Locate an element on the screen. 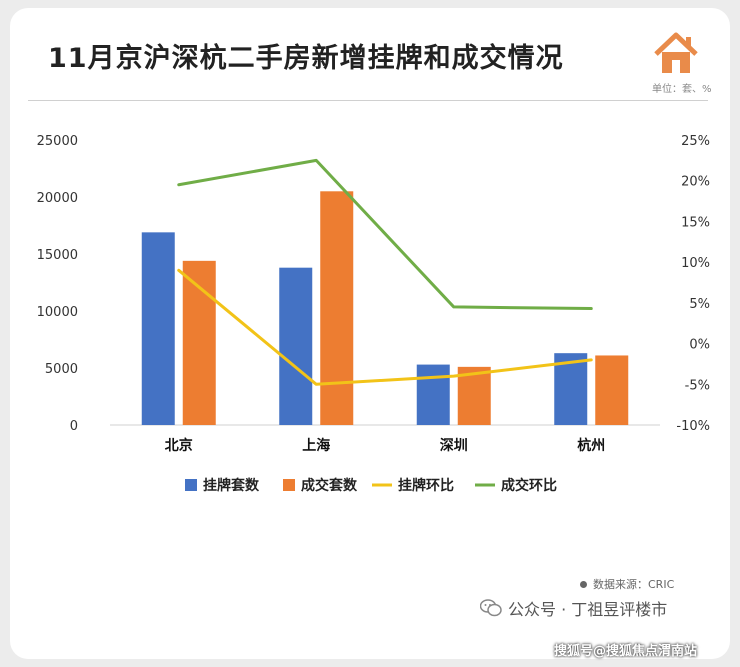  right-tick-label: 0% is located at coordinates (699, 345).